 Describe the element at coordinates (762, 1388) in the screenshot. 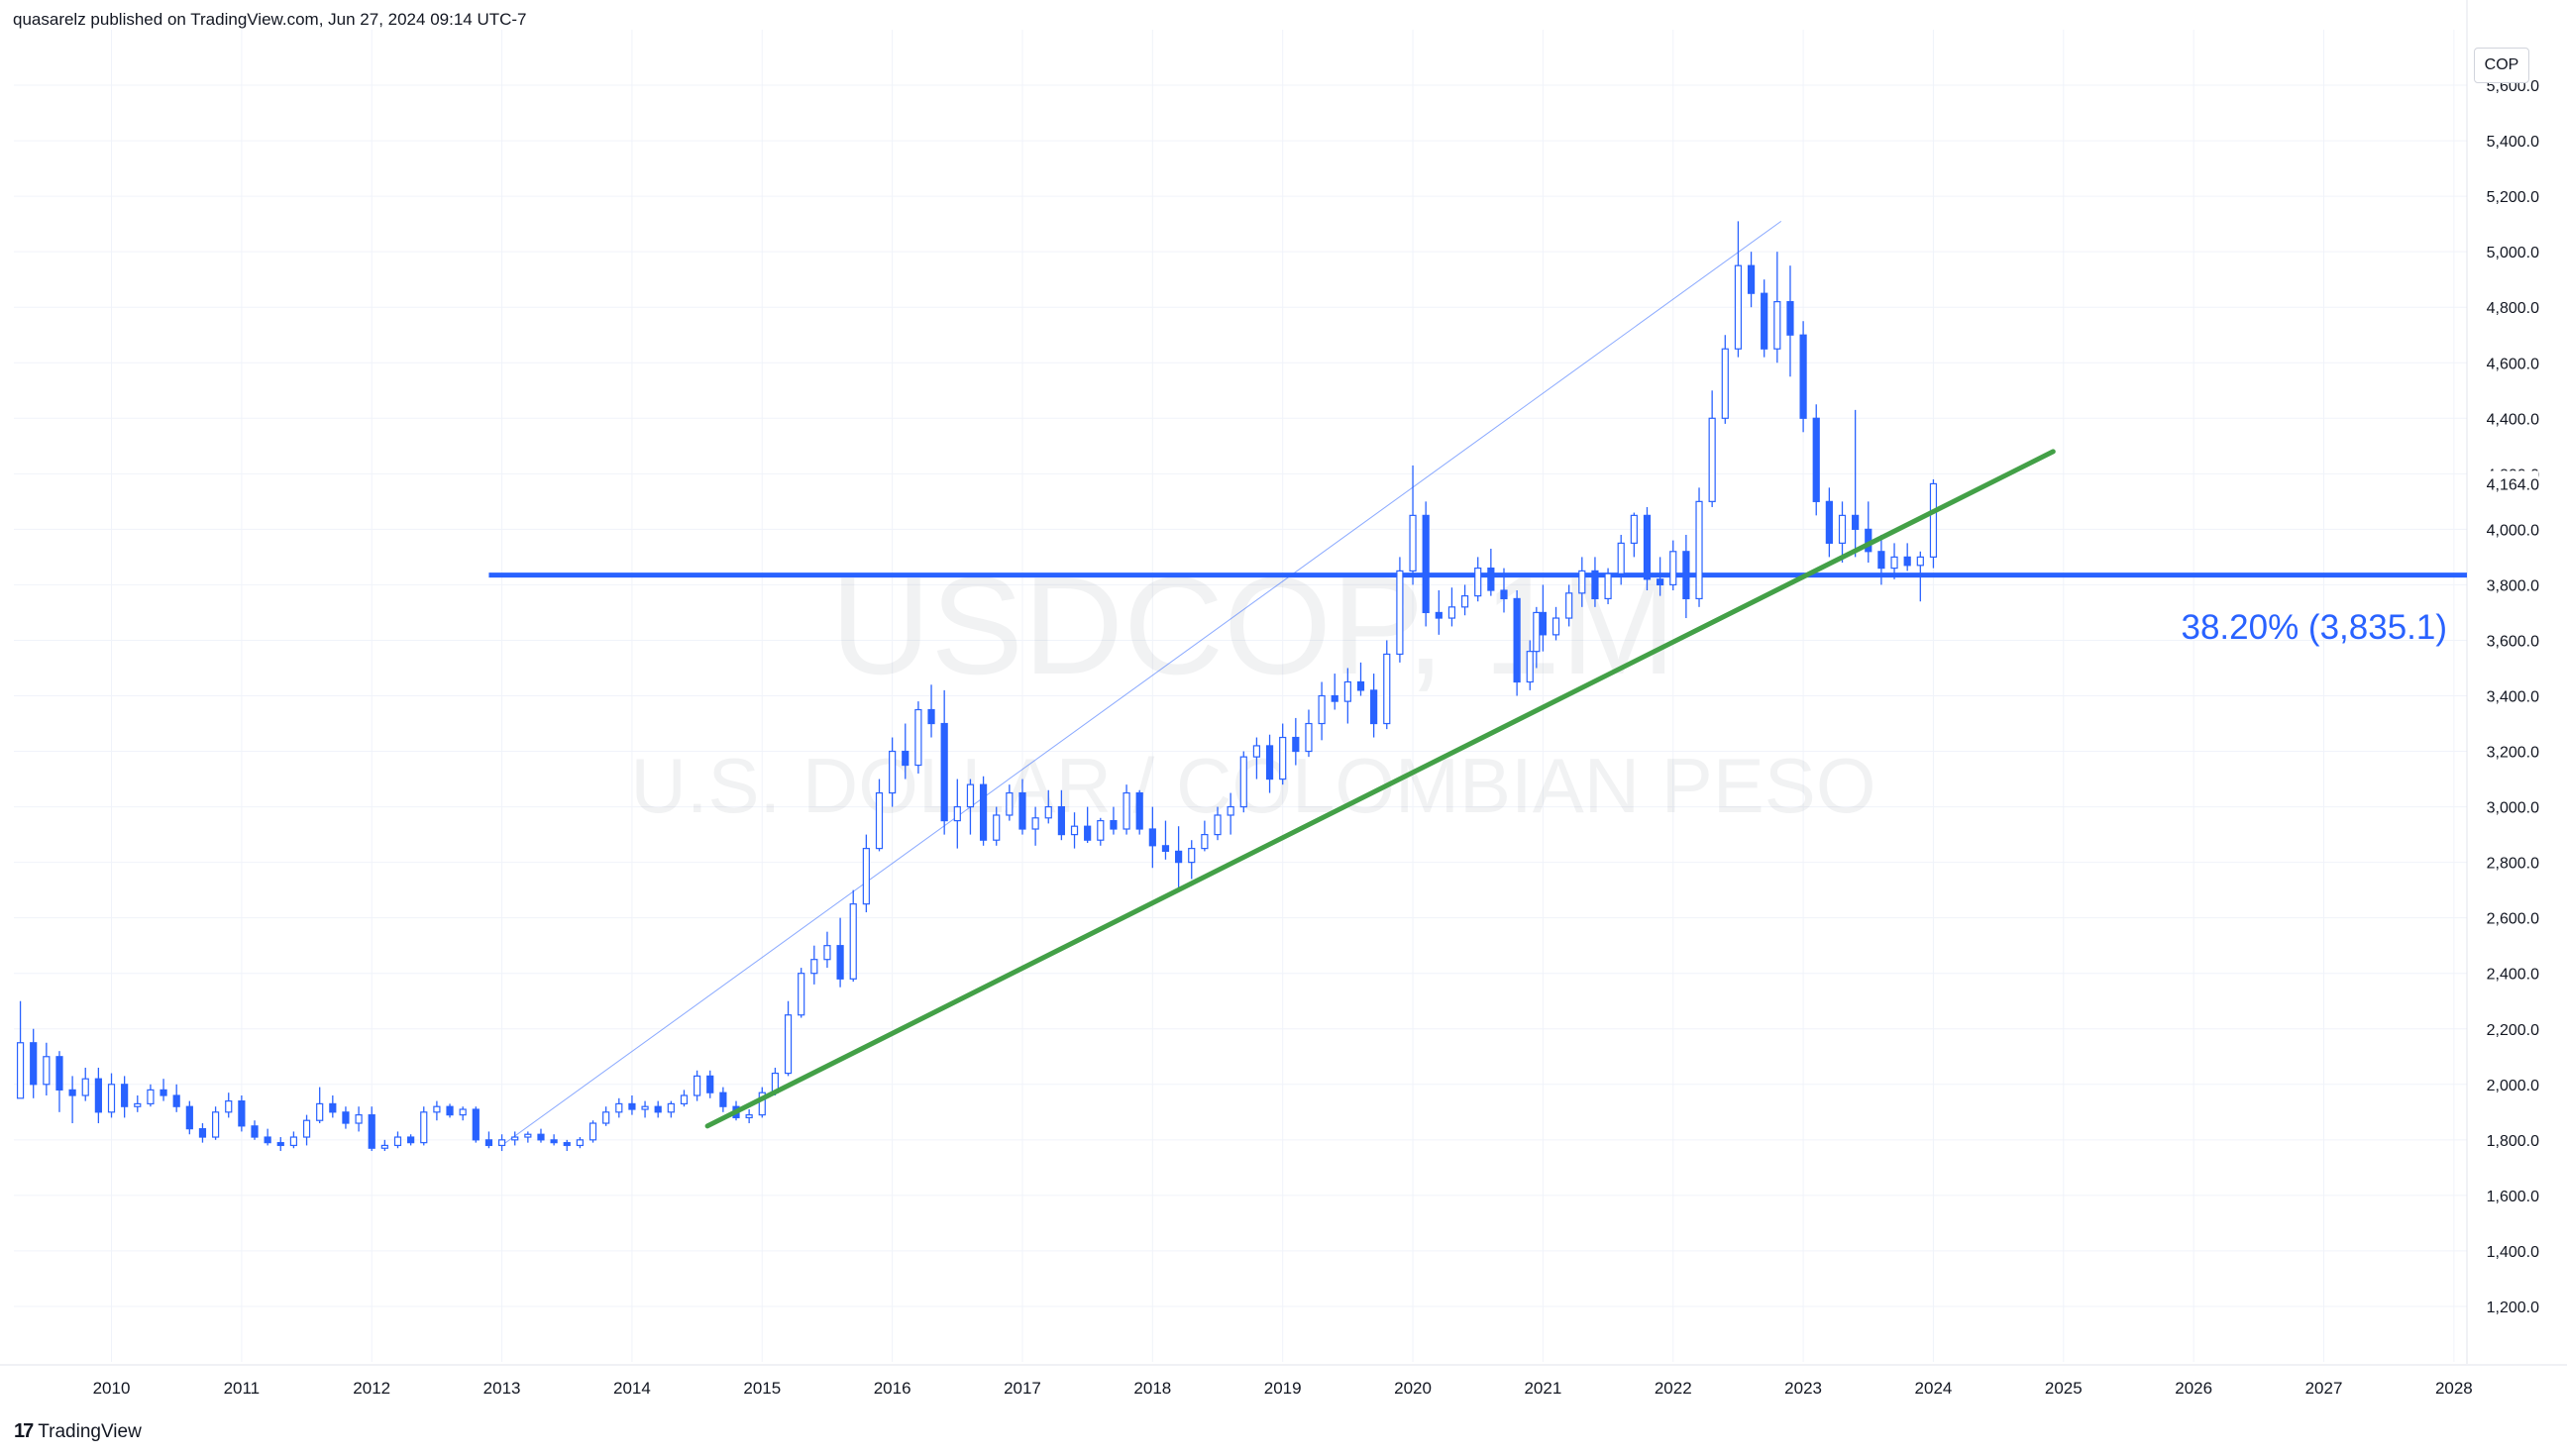

I see `x-tick-label: 2015` at that location.